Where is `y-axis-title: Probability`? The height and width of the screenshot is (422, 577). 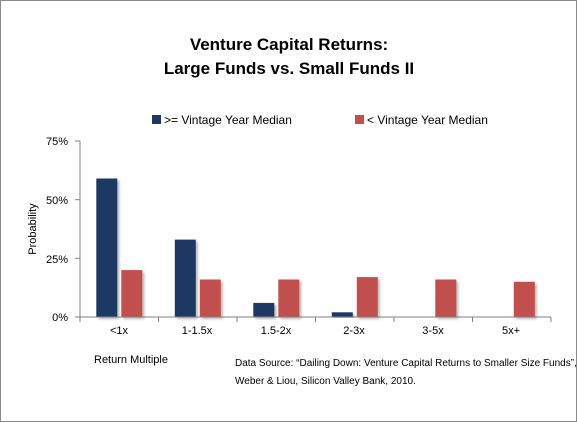 y-axis-title: Probability is located at coordinates (33, 229).